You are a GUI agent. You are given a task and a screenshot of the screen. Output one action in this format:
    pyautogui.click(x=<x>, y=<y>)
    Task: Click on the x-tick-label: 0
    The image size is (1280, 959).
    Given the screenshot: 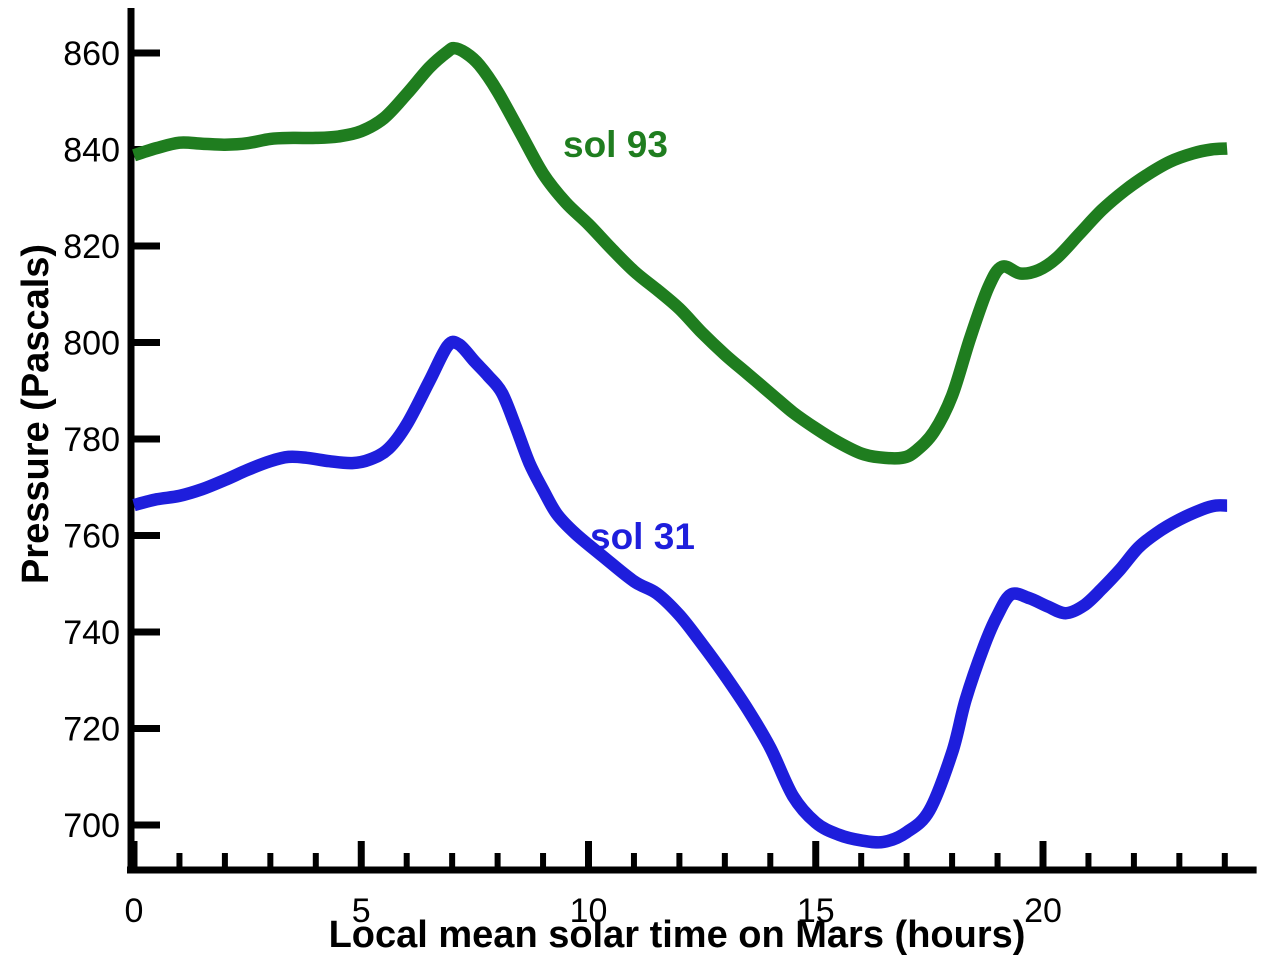 What is the action you would take?
    pyautogui.click(x=134, y=911)
    